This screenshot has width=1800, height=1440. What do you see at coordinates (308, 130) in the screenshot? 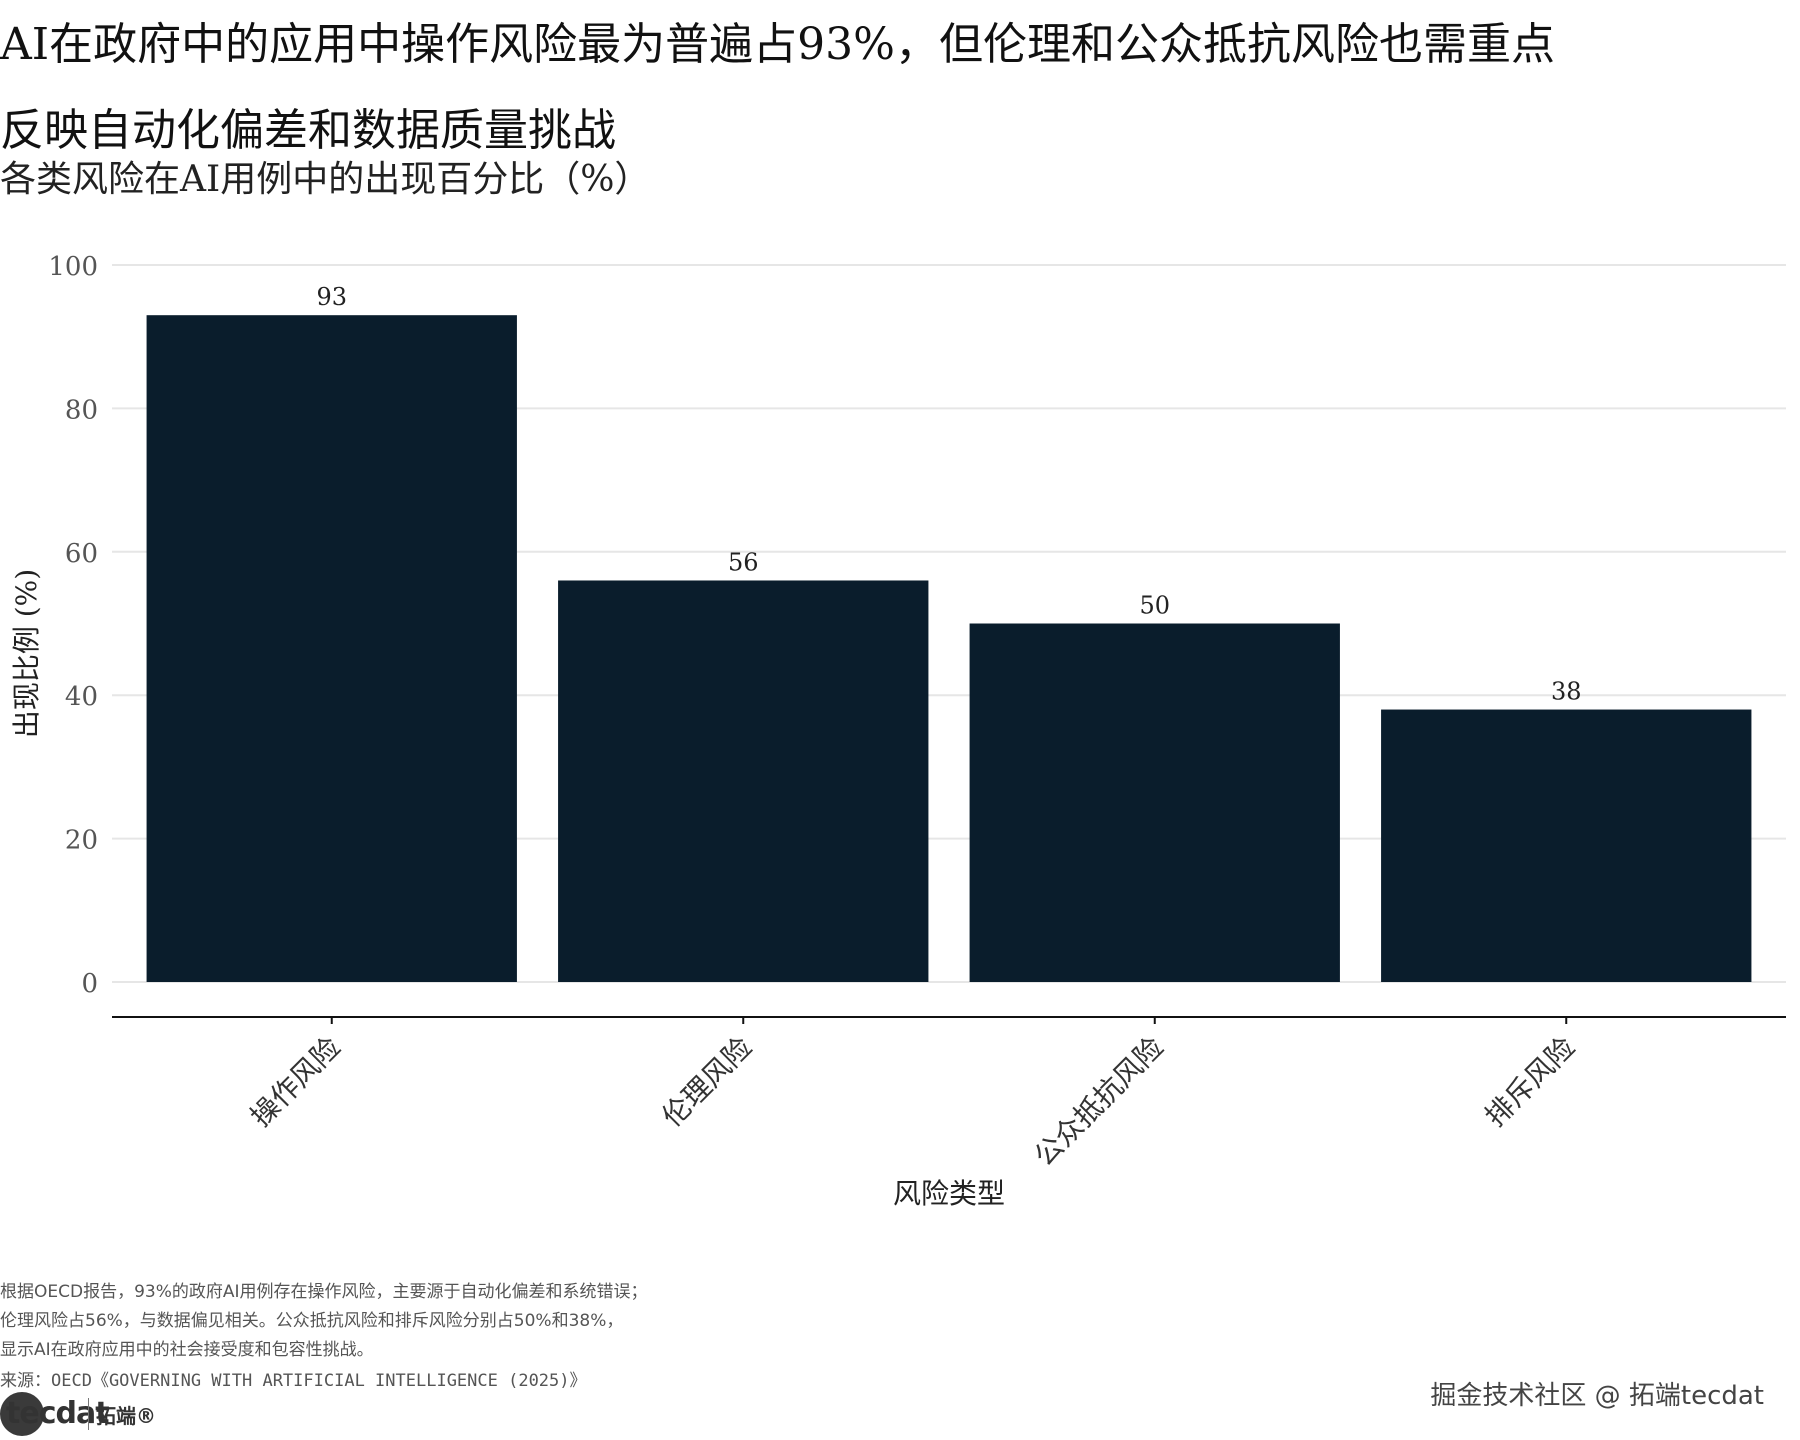
I see `title-line-2: 反映自动化偏差和数据质量挑战` at bounding box center [308, 130].